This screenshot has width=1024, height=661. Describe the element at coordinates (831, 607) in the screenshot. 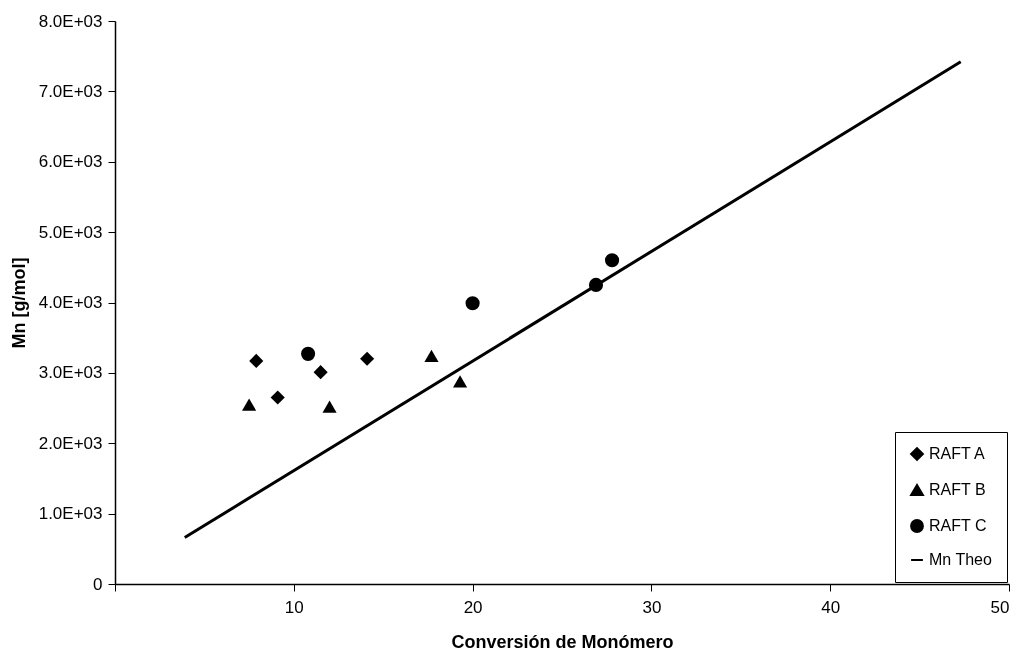

I see `x-tick-label: 40` at that location.